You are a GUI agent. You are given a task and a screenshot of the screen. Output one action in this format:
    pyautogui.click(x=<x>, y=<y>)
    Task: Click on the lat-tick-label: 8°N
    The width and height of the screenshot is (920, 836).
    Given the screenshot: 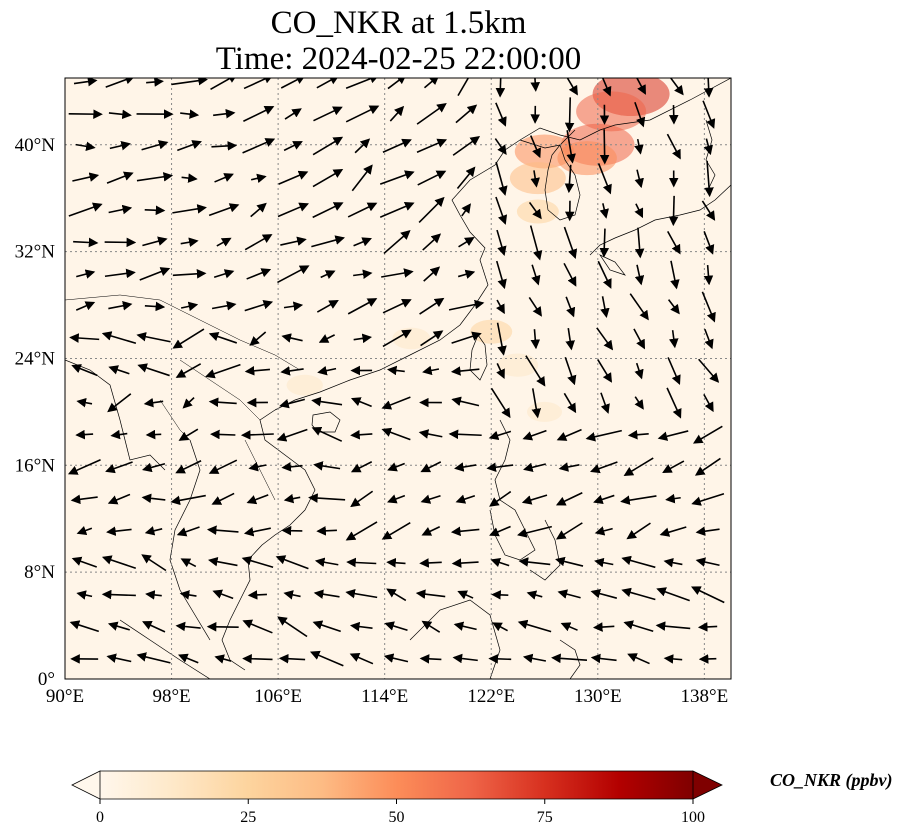 What is the action you would take?
    pyautogui.click(x=39, y=572)
    